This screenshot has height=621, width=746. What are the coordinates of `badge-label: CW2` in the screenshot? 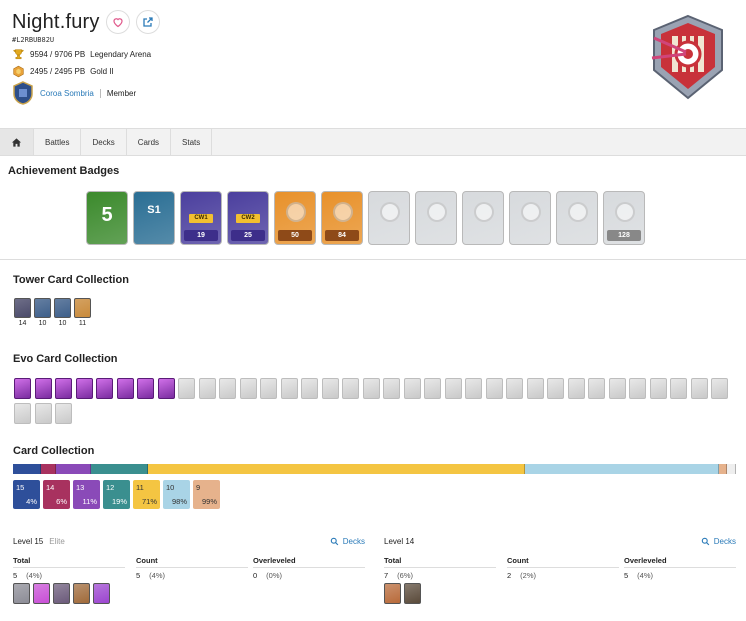 It's located at (248, 218).